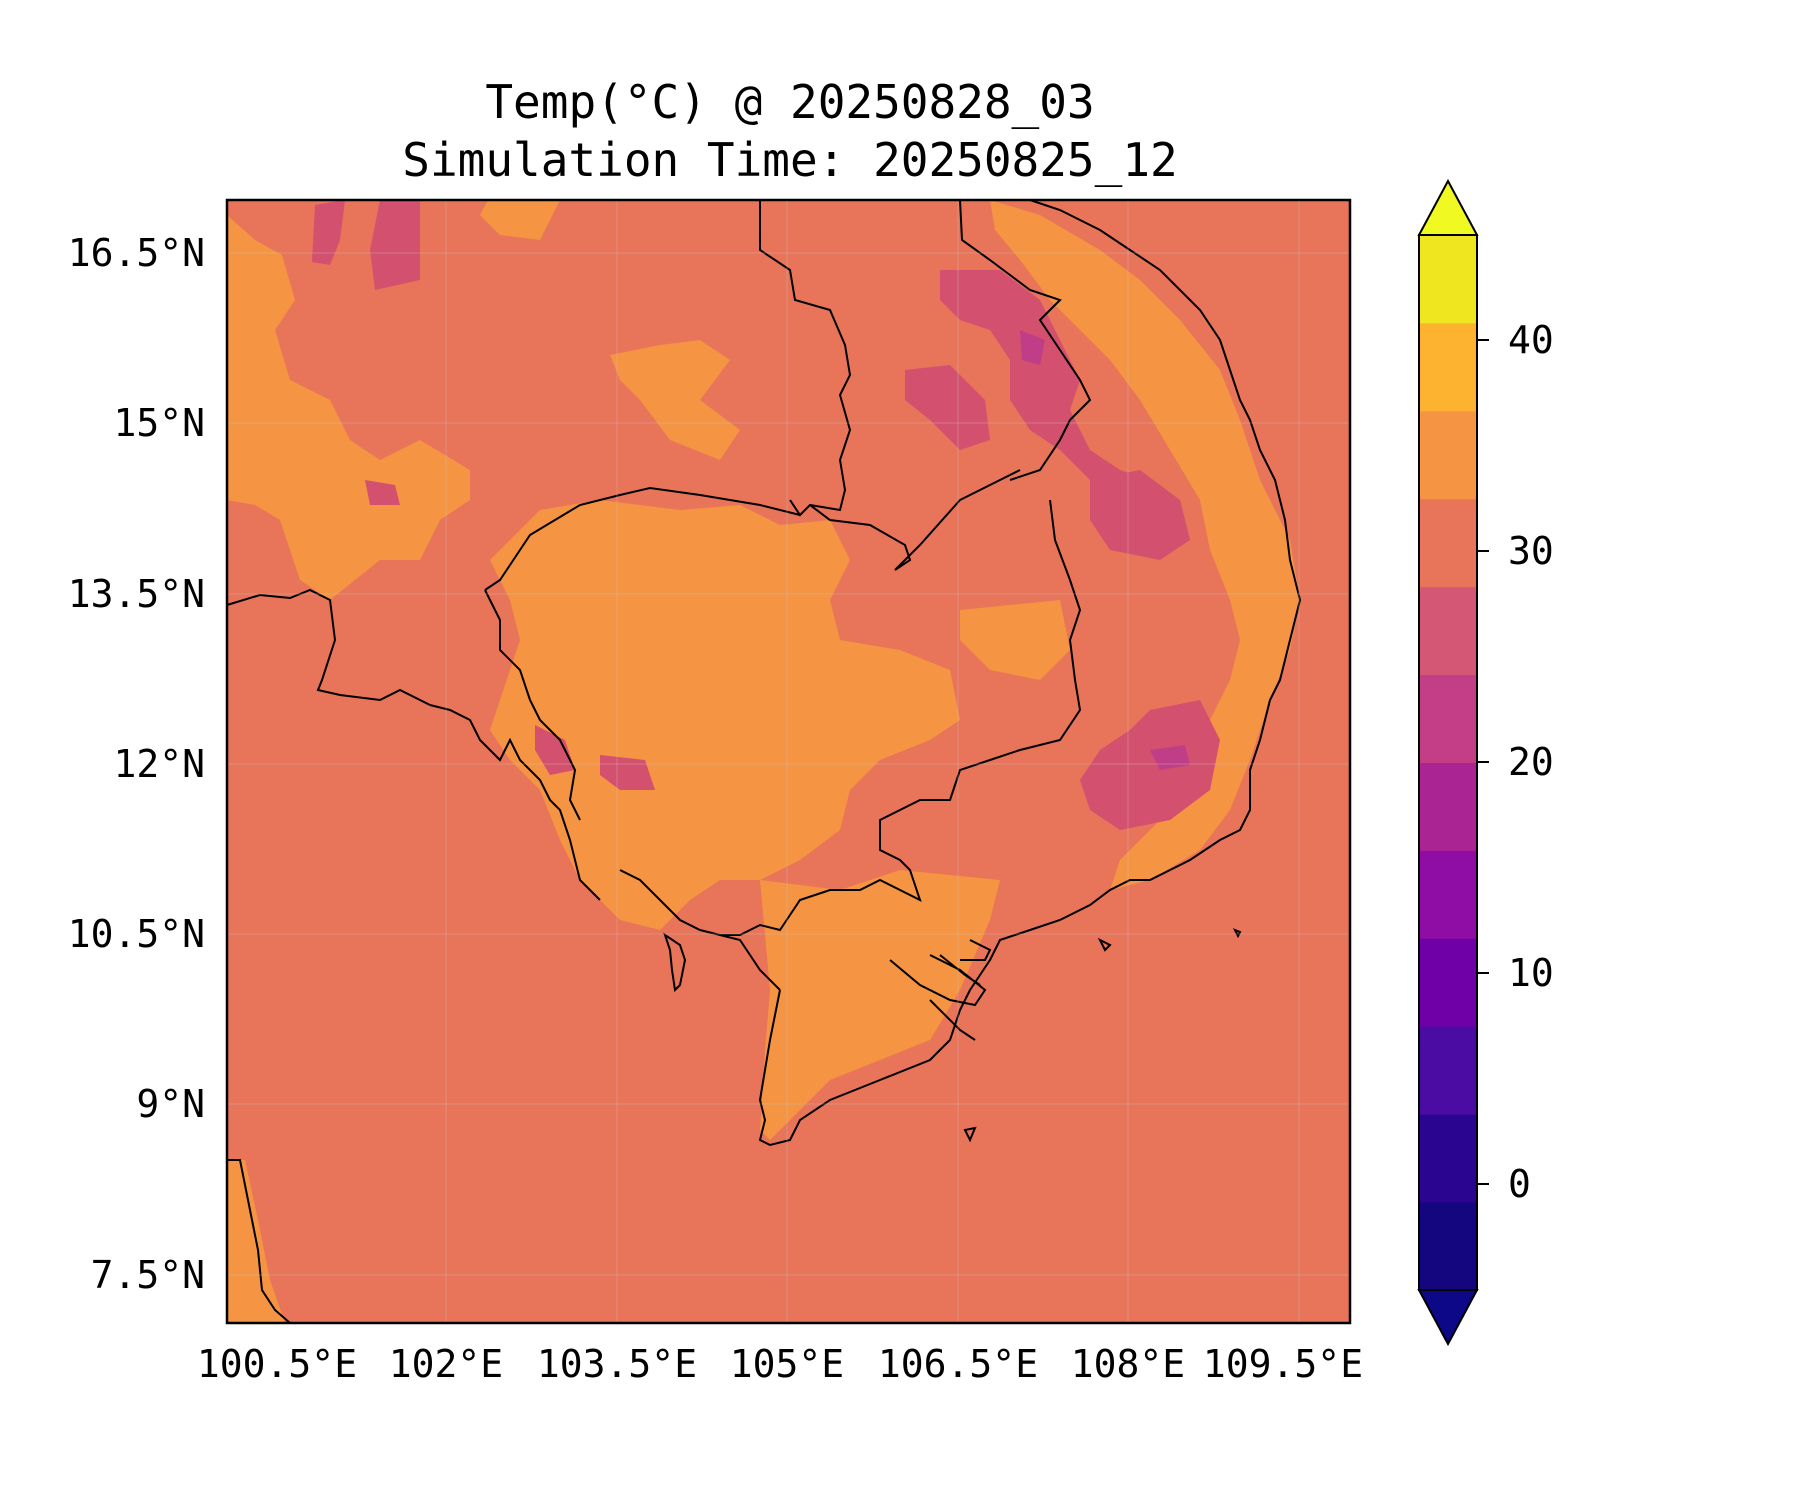 This screenshot has width=1800, height=1500. I want to click on laos-west-border, so click(805, 358).